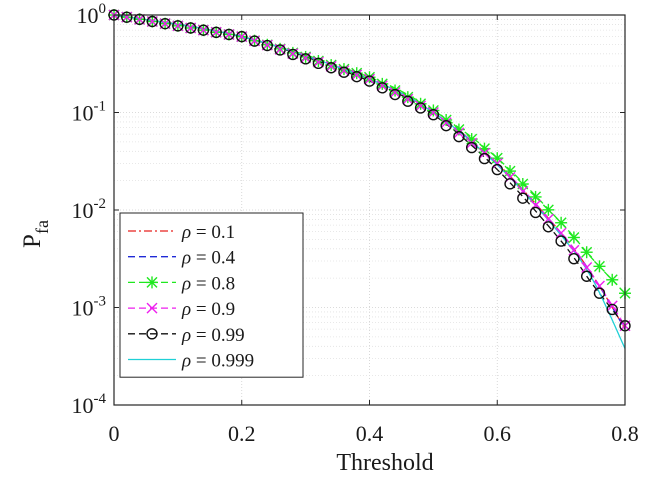 This screenshot has width=650, height=480. I want to click on legend-label-text: = 0.1, so click(213, 232).